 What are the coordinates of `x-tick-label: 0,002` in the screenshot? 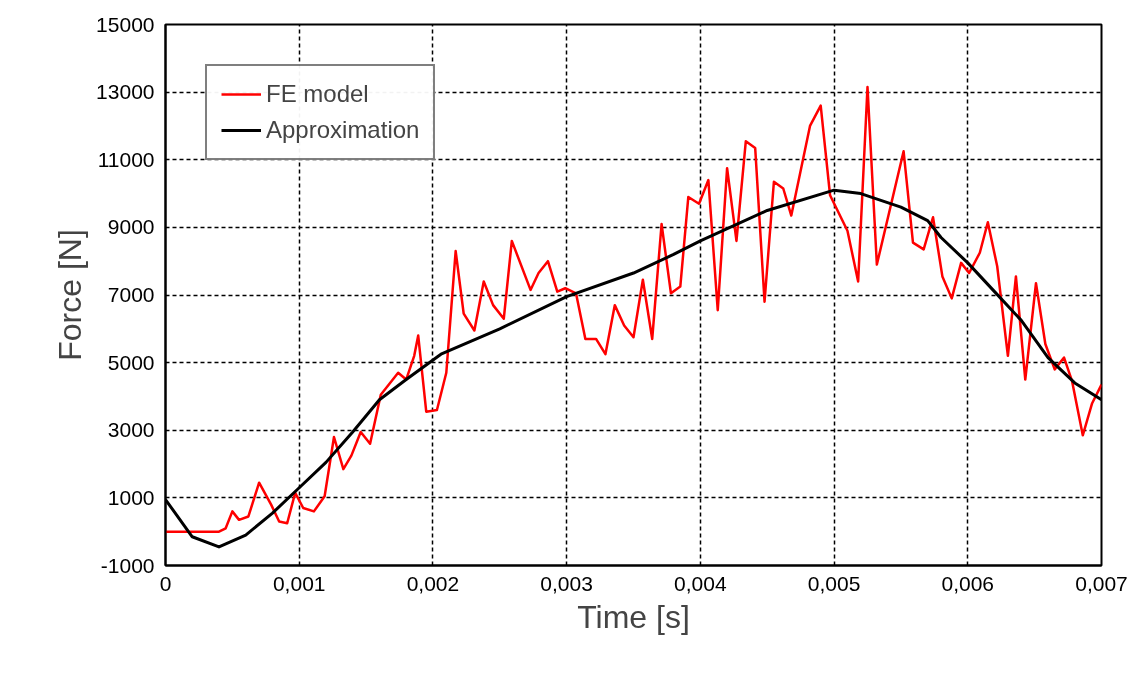 It's located at (433, 583).